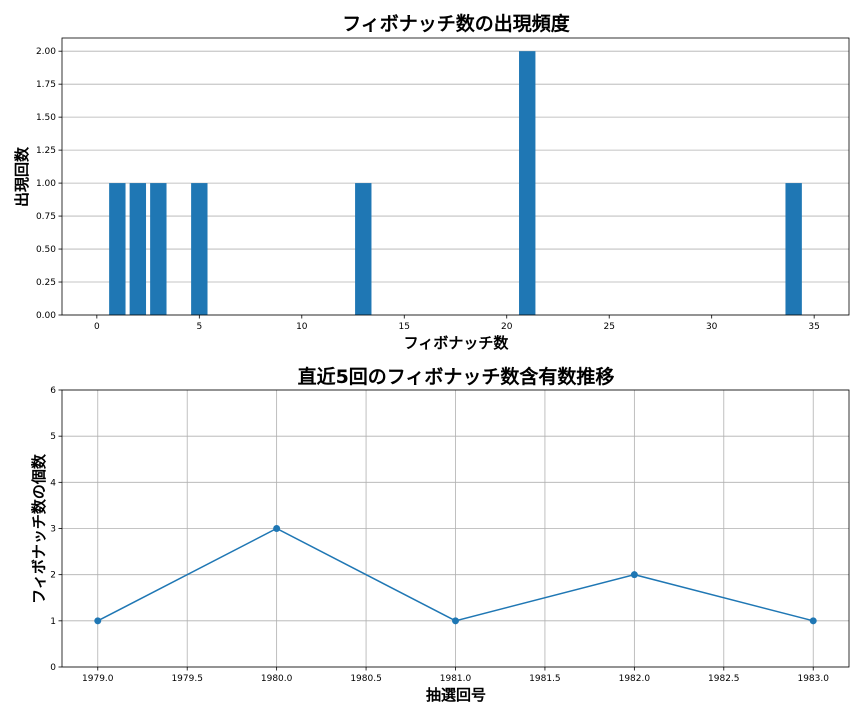  What do you see at coordinates (97, 327) in the screenshot?
I see `bar-chart-x-tick-label: 0` at bounding box center [97, 327].